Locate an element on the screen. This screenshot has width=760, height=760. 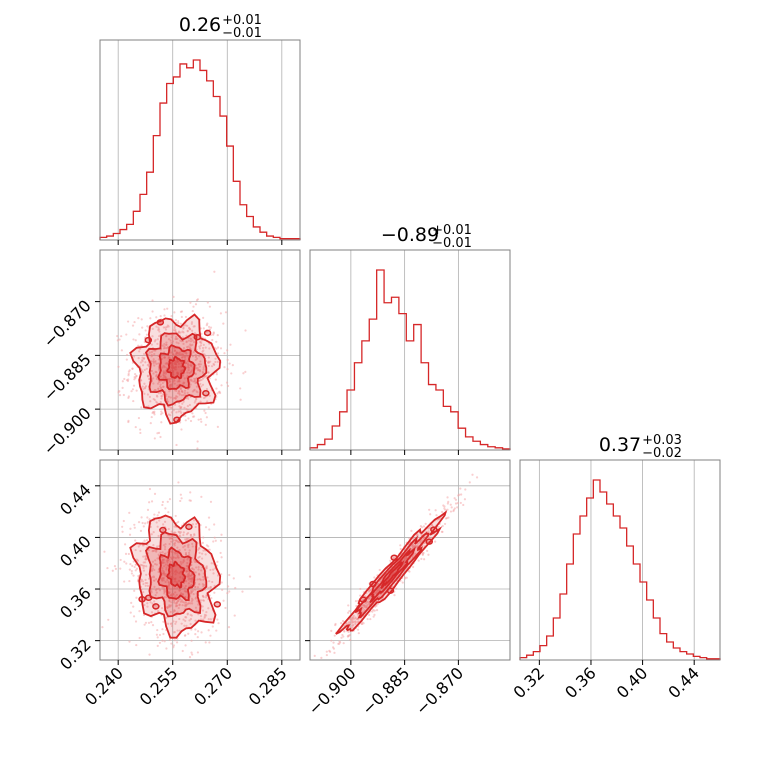
y-tick-label: 0.36 is located at coordinates (75, 602).